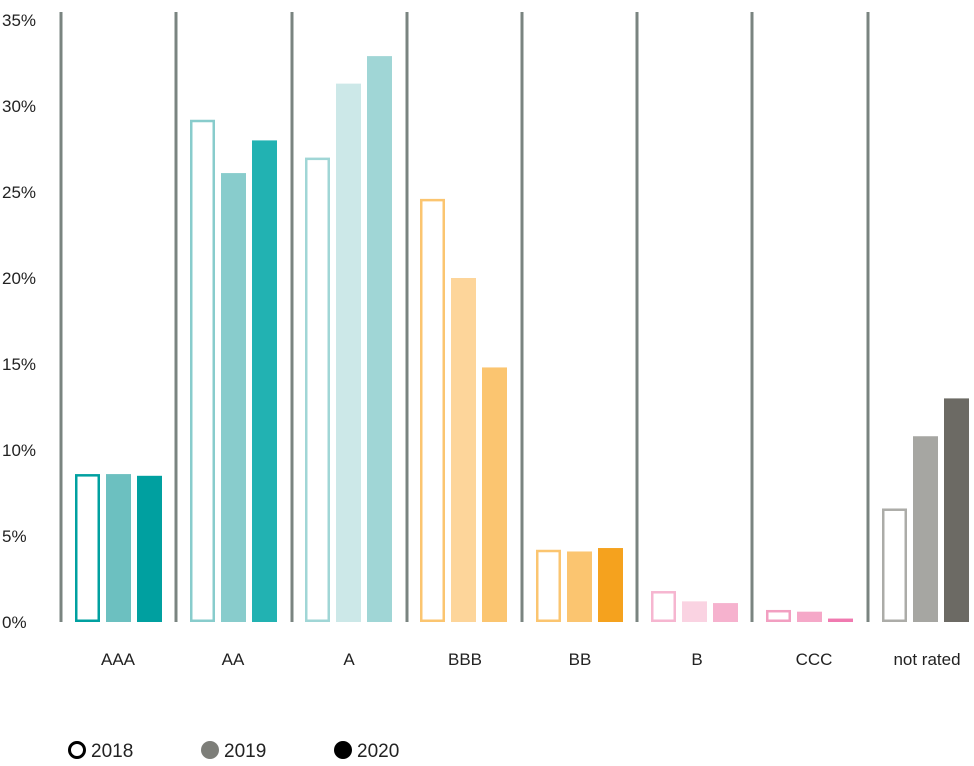 The height and width of the screenshot is (766, 974). I want to click on bar-ccc-2018, so click(778, 616).